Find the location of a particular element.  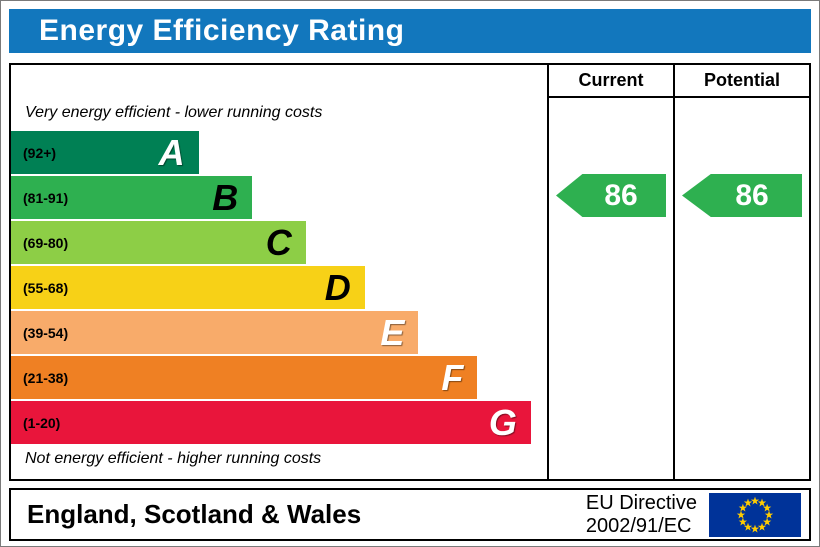

band-range: (21-38) is located at coordinates (46, 377).